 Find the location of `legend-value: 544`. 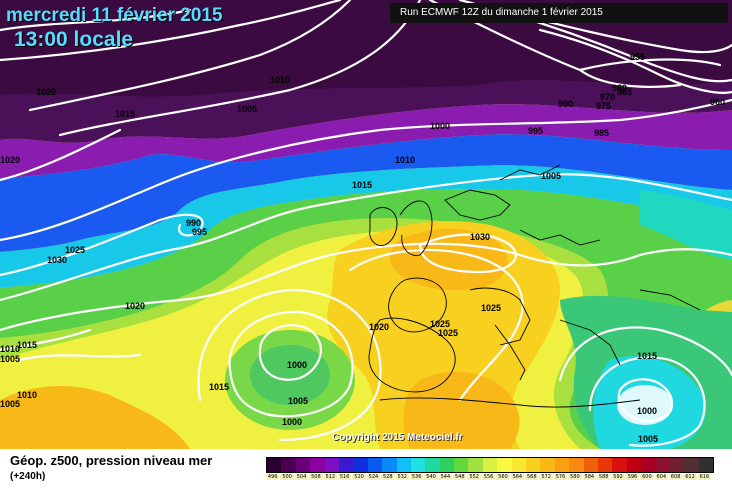

legend-value: 544 is located at coordinates (446, 477).